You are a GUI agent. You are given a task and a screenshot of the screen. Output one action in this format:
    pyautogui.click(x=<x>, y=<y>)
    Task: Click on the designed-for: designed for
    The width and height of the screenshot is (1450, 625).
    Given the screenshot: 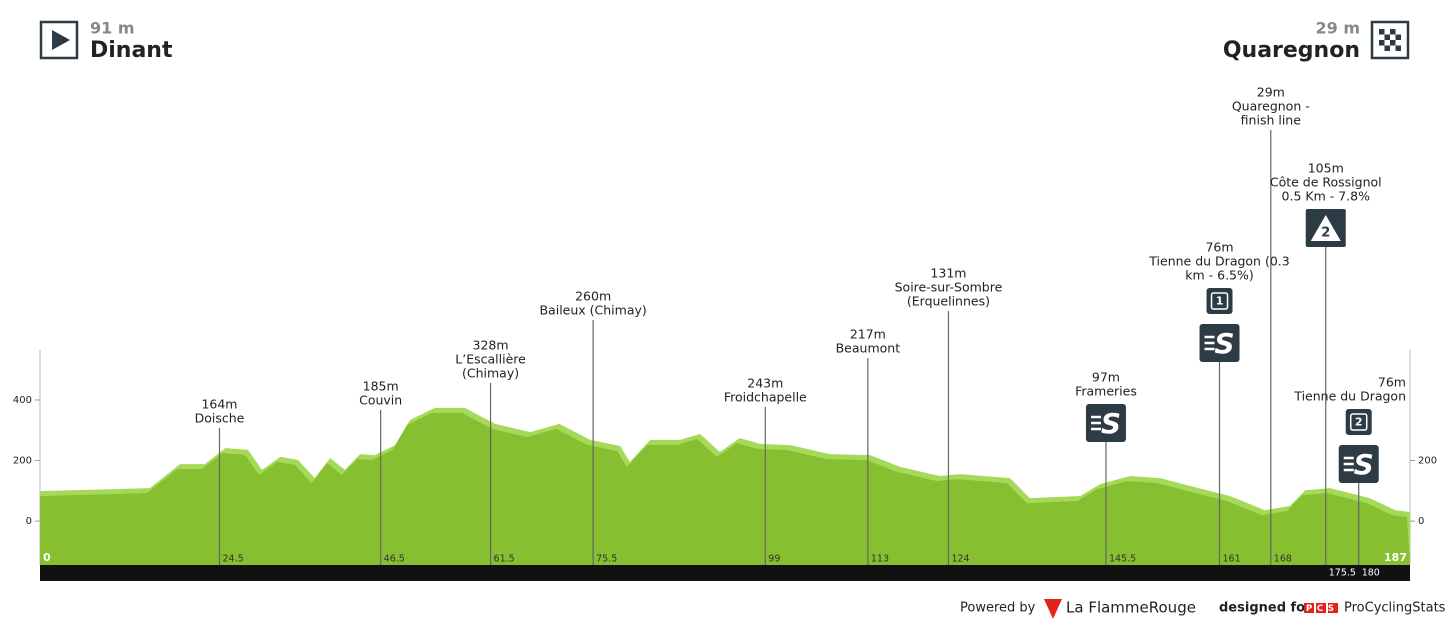 What is the action you would take?
    pyautogui.click(x=1265, y=608)
    